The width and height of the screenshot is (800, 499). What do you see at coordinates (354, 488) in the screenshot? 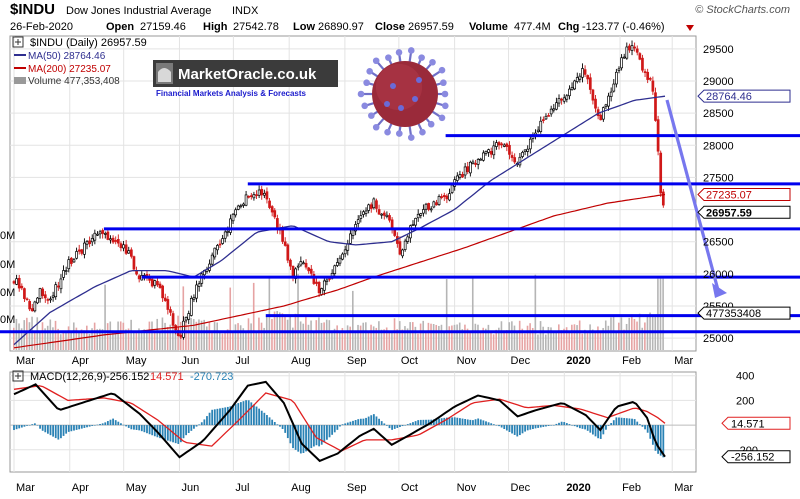
I see `macd-x-axis: Mar Apr May Jun Jul Aug Sep Oct Nov Dec 2020 Feb Mar` at bounding box center [354, 488].